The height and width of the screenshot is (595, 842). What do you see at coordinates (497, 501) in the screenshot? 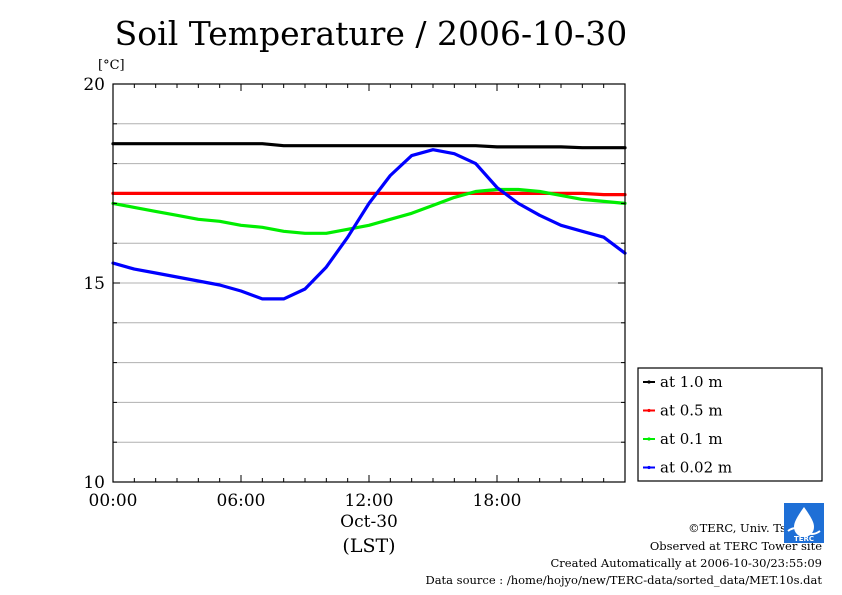
I see `x-tick-label: 18:00` at bounding box center [497, 501].